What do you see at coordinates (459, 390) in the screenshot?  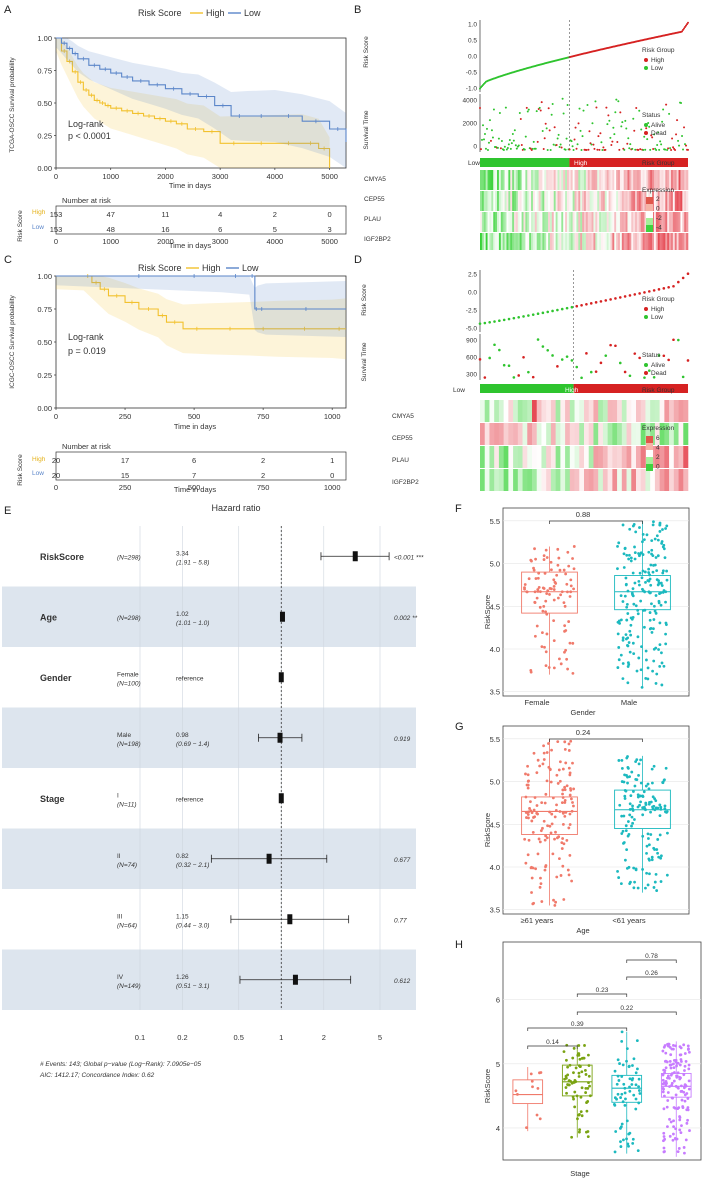 I see `d-bar-low-label: Low` at bounding box center [459, 390].